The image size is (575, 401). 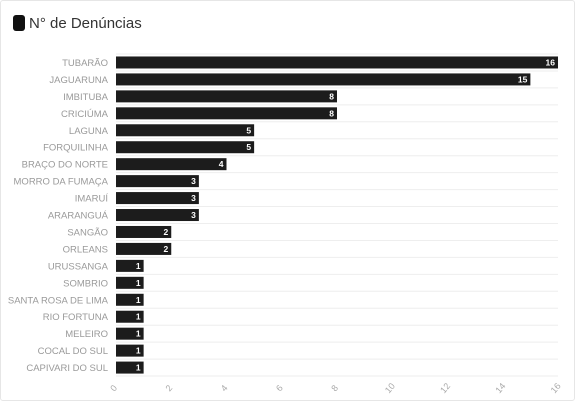 What do you see at coordinates (73, 351) in the screenshot?
I see `category-label: COCAL DO SUL` at bounding box center [73, 351].